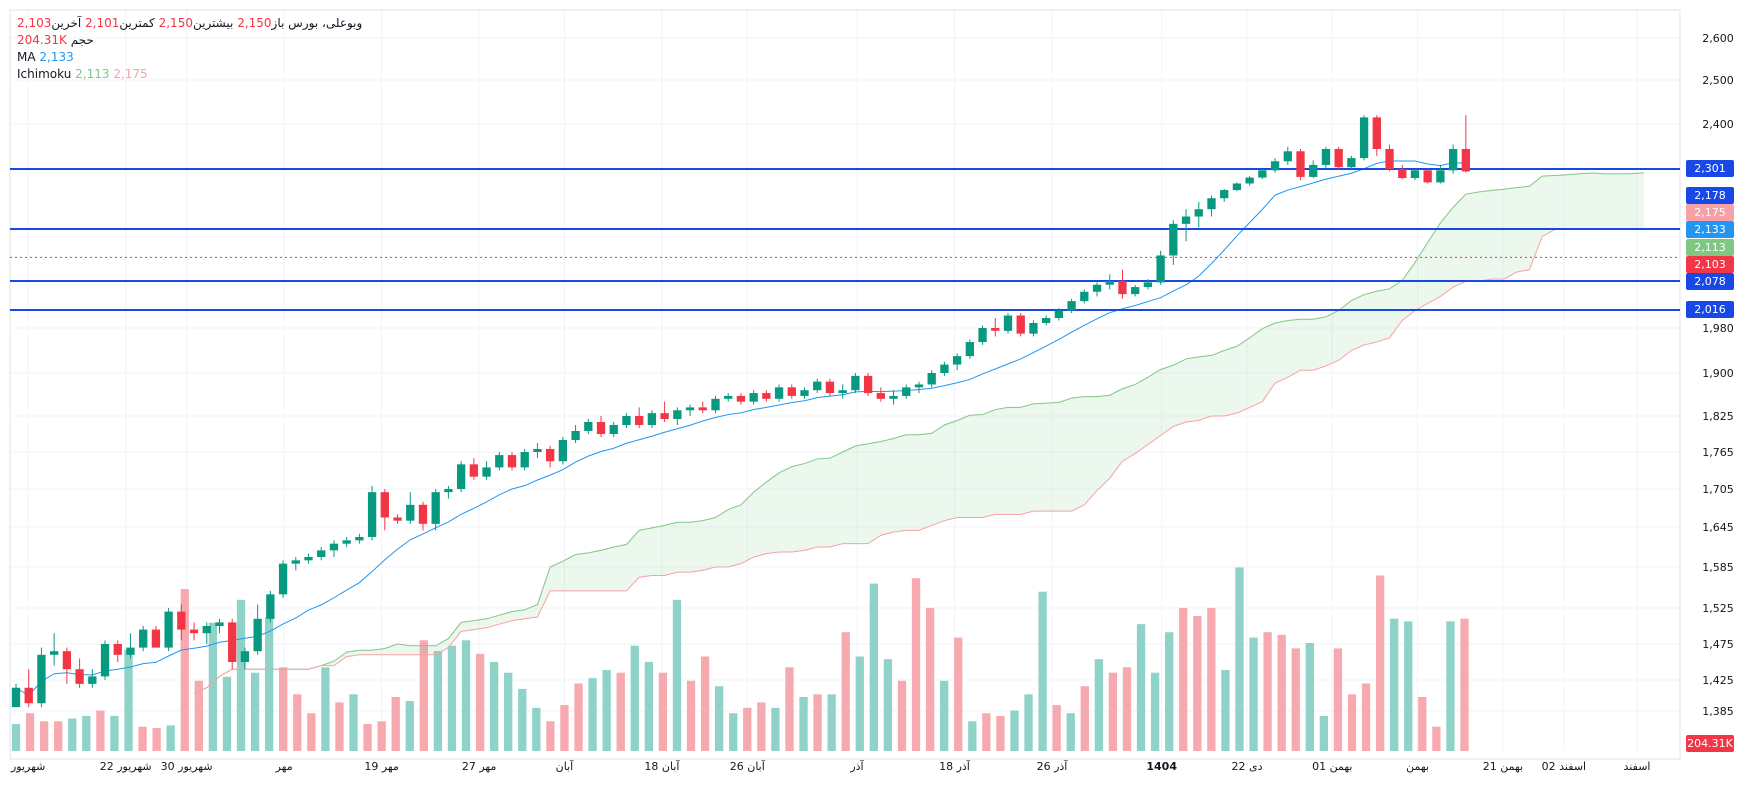 The width and height of the screenshot is (1757, 790). Describe the element at coordinates (130, 74) in the screenshot. I see `ichimoku-span-b: 2,175` at that location.